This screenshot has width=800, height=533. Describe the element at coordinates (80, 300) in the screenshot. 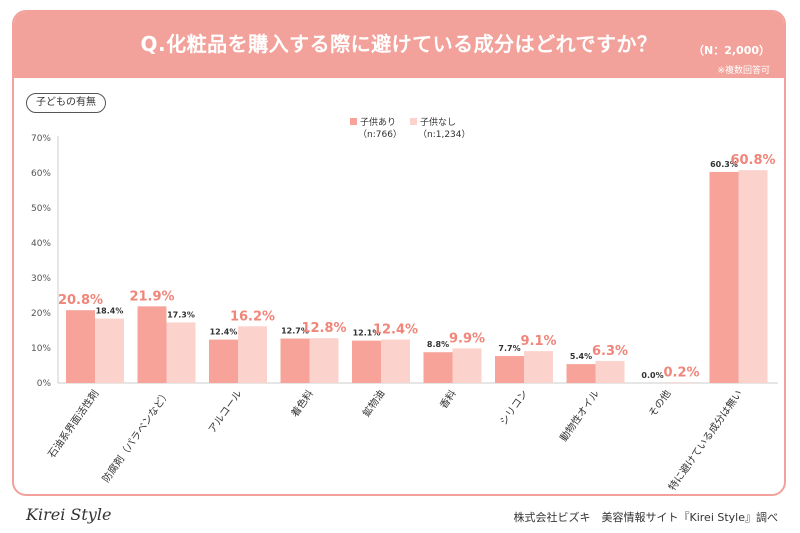

I see `data-label: 20.8%` at that location.